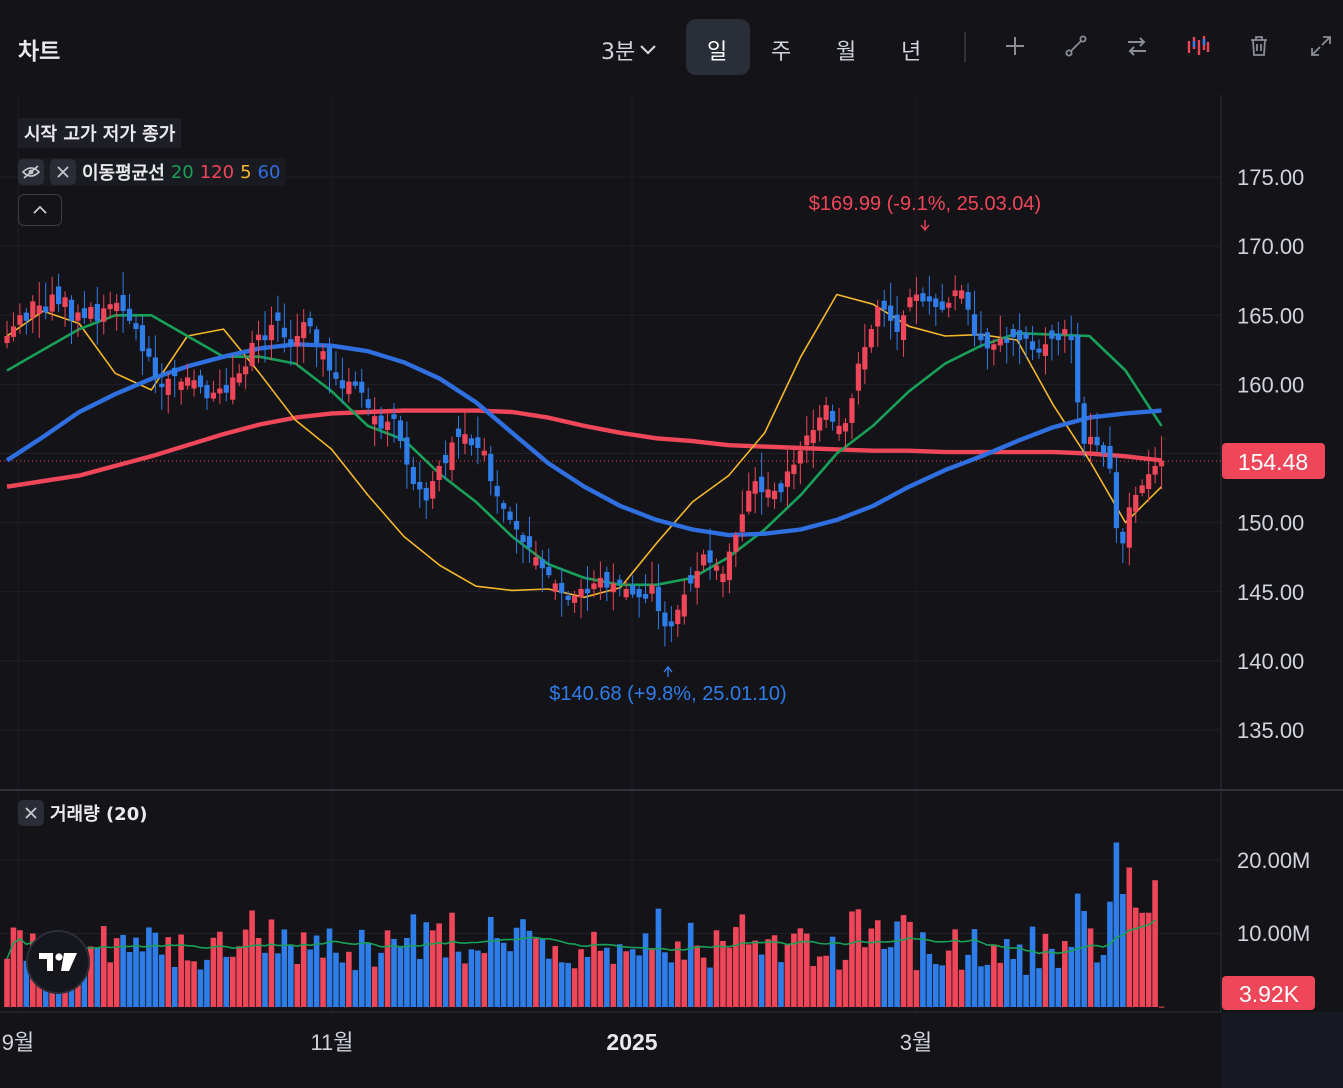 Image resolution: width=1343 pixels, height=1088 pixels. I want to click on tab-year: 년, so click(911, 52).